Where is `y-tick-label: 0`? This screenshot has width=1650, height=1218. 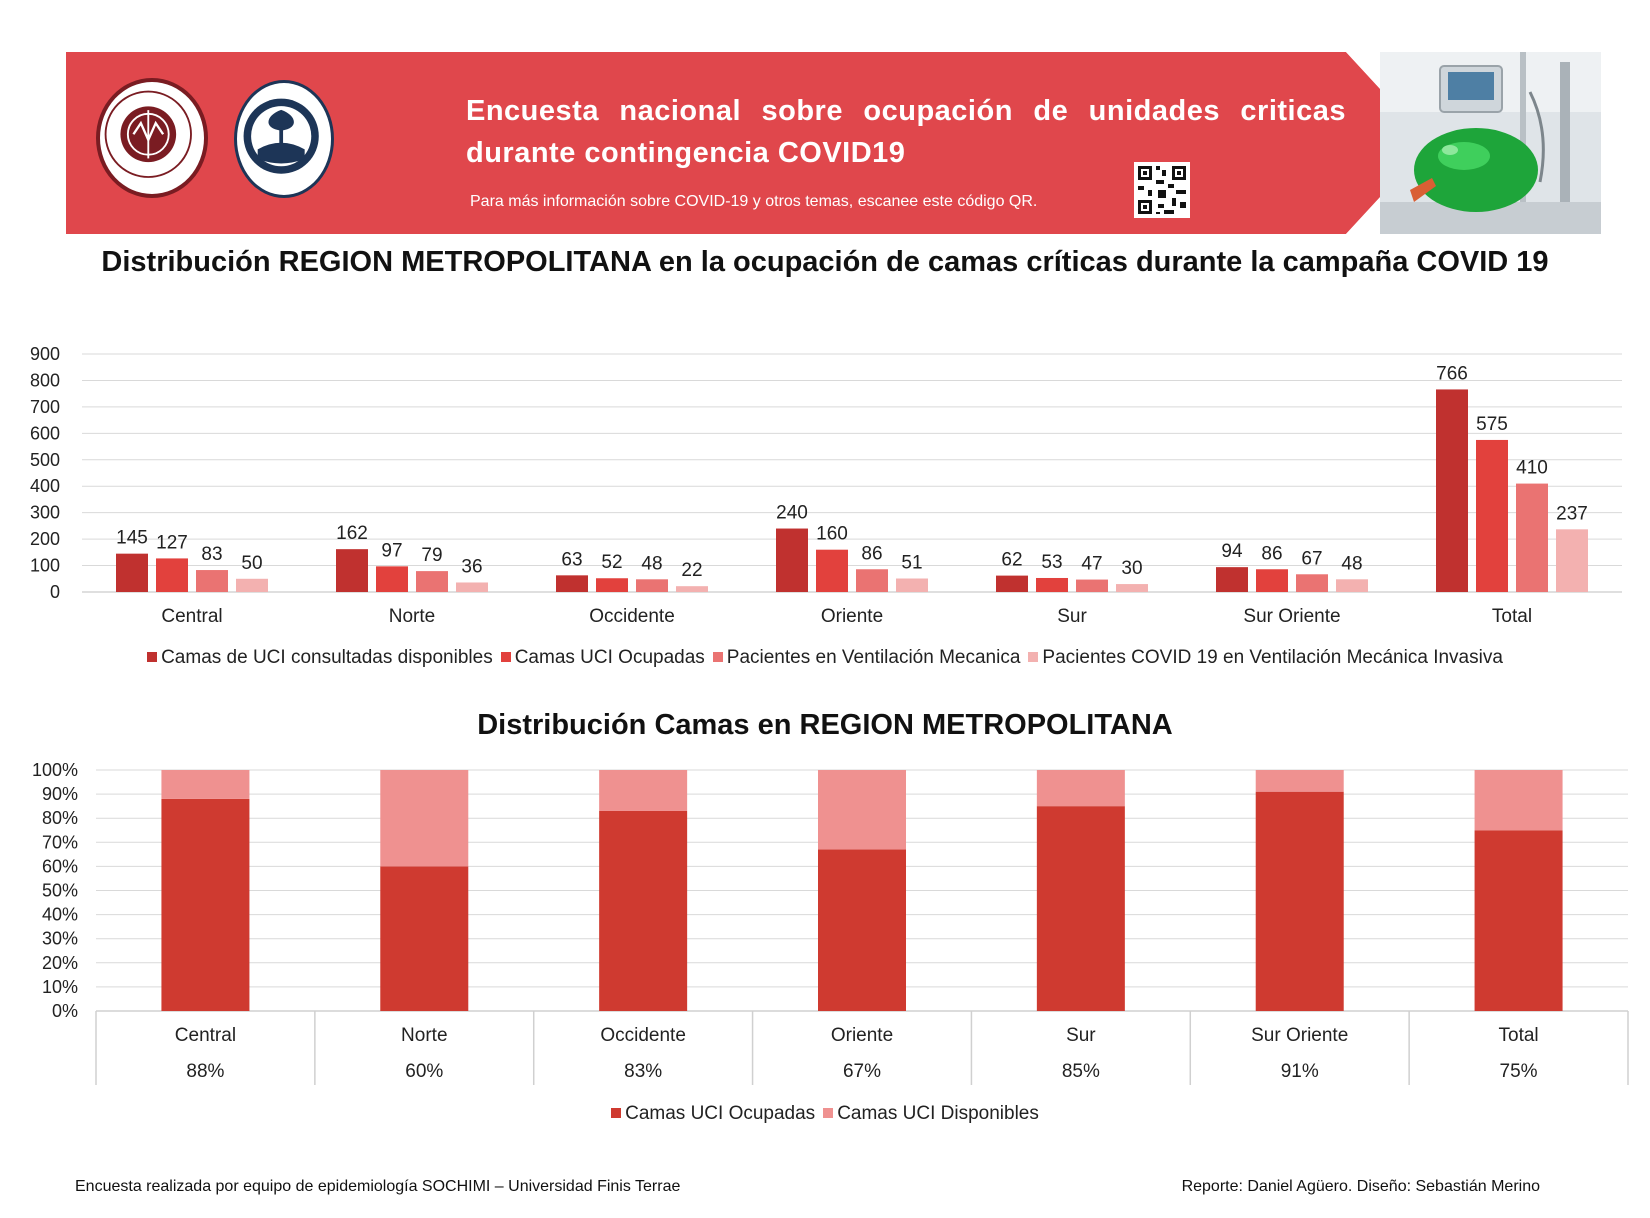 y-tick-label: 0 is located at coordinates (55, 592).